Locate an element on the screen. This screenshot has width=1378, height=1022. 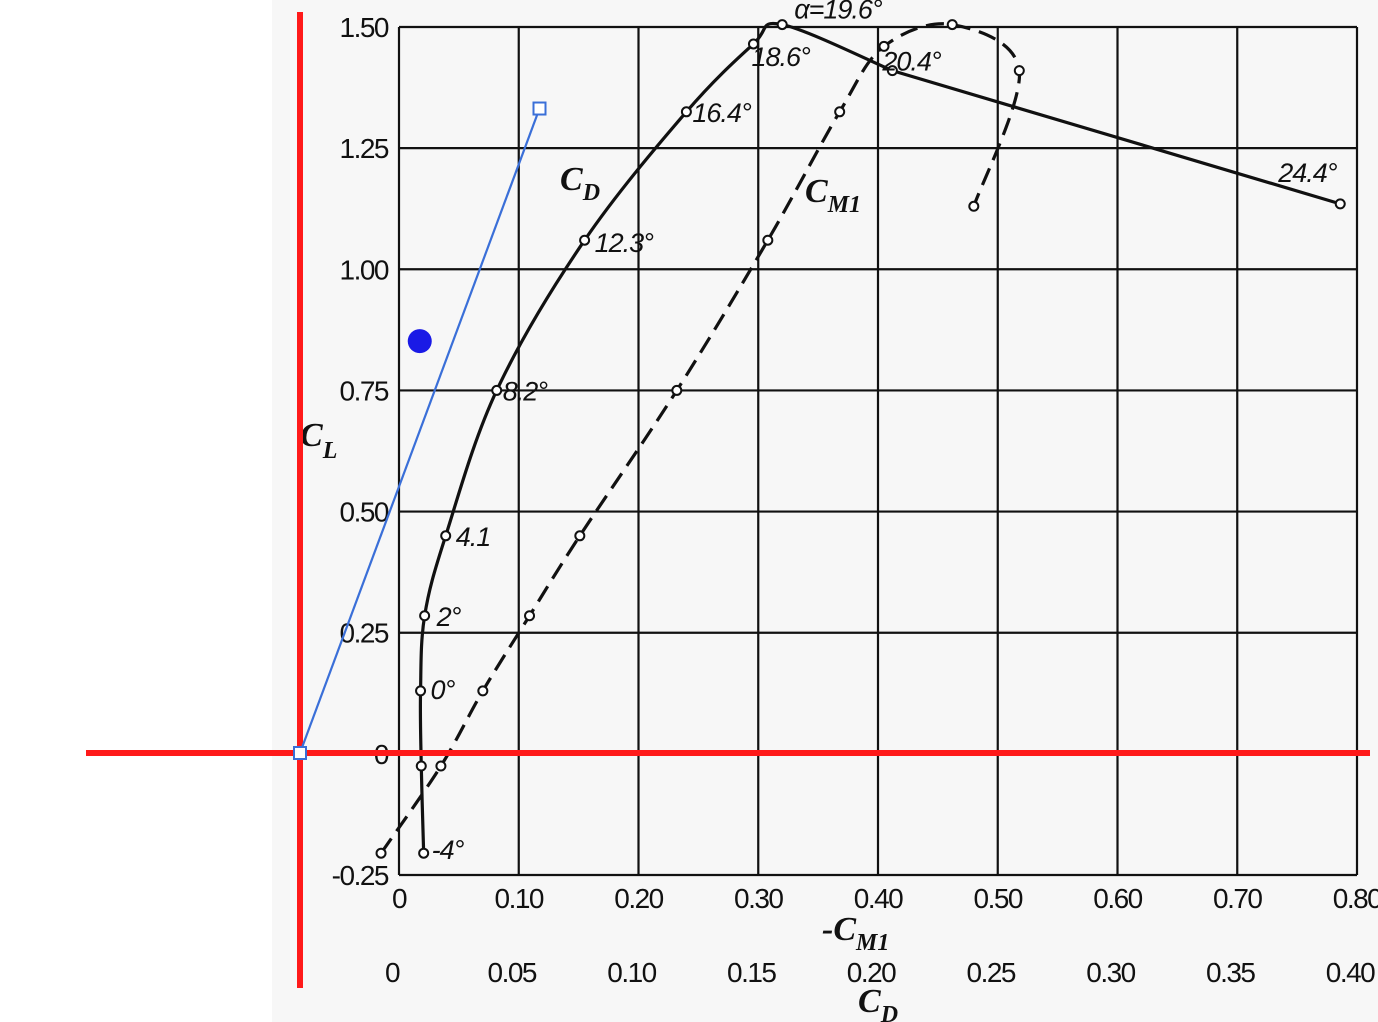
angle-label: 24.4° is located at coordinates (1307, 173).